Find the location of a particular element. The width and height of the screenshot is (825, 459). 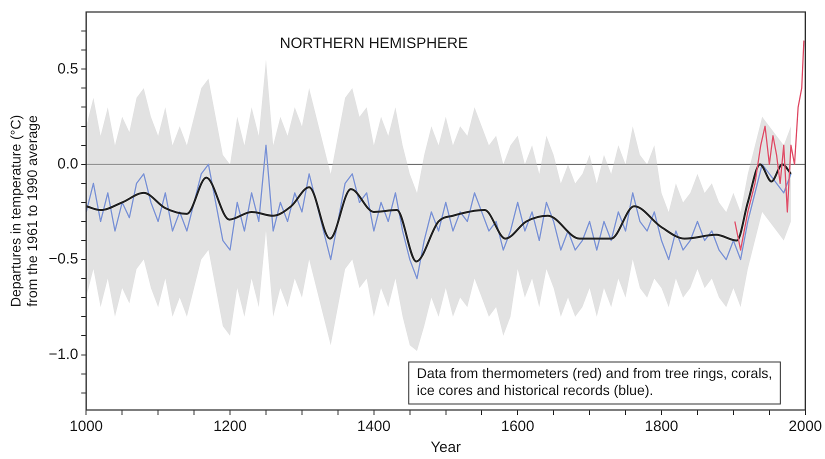

x-tick-label: 1000 is located at coordinates (86, 427).